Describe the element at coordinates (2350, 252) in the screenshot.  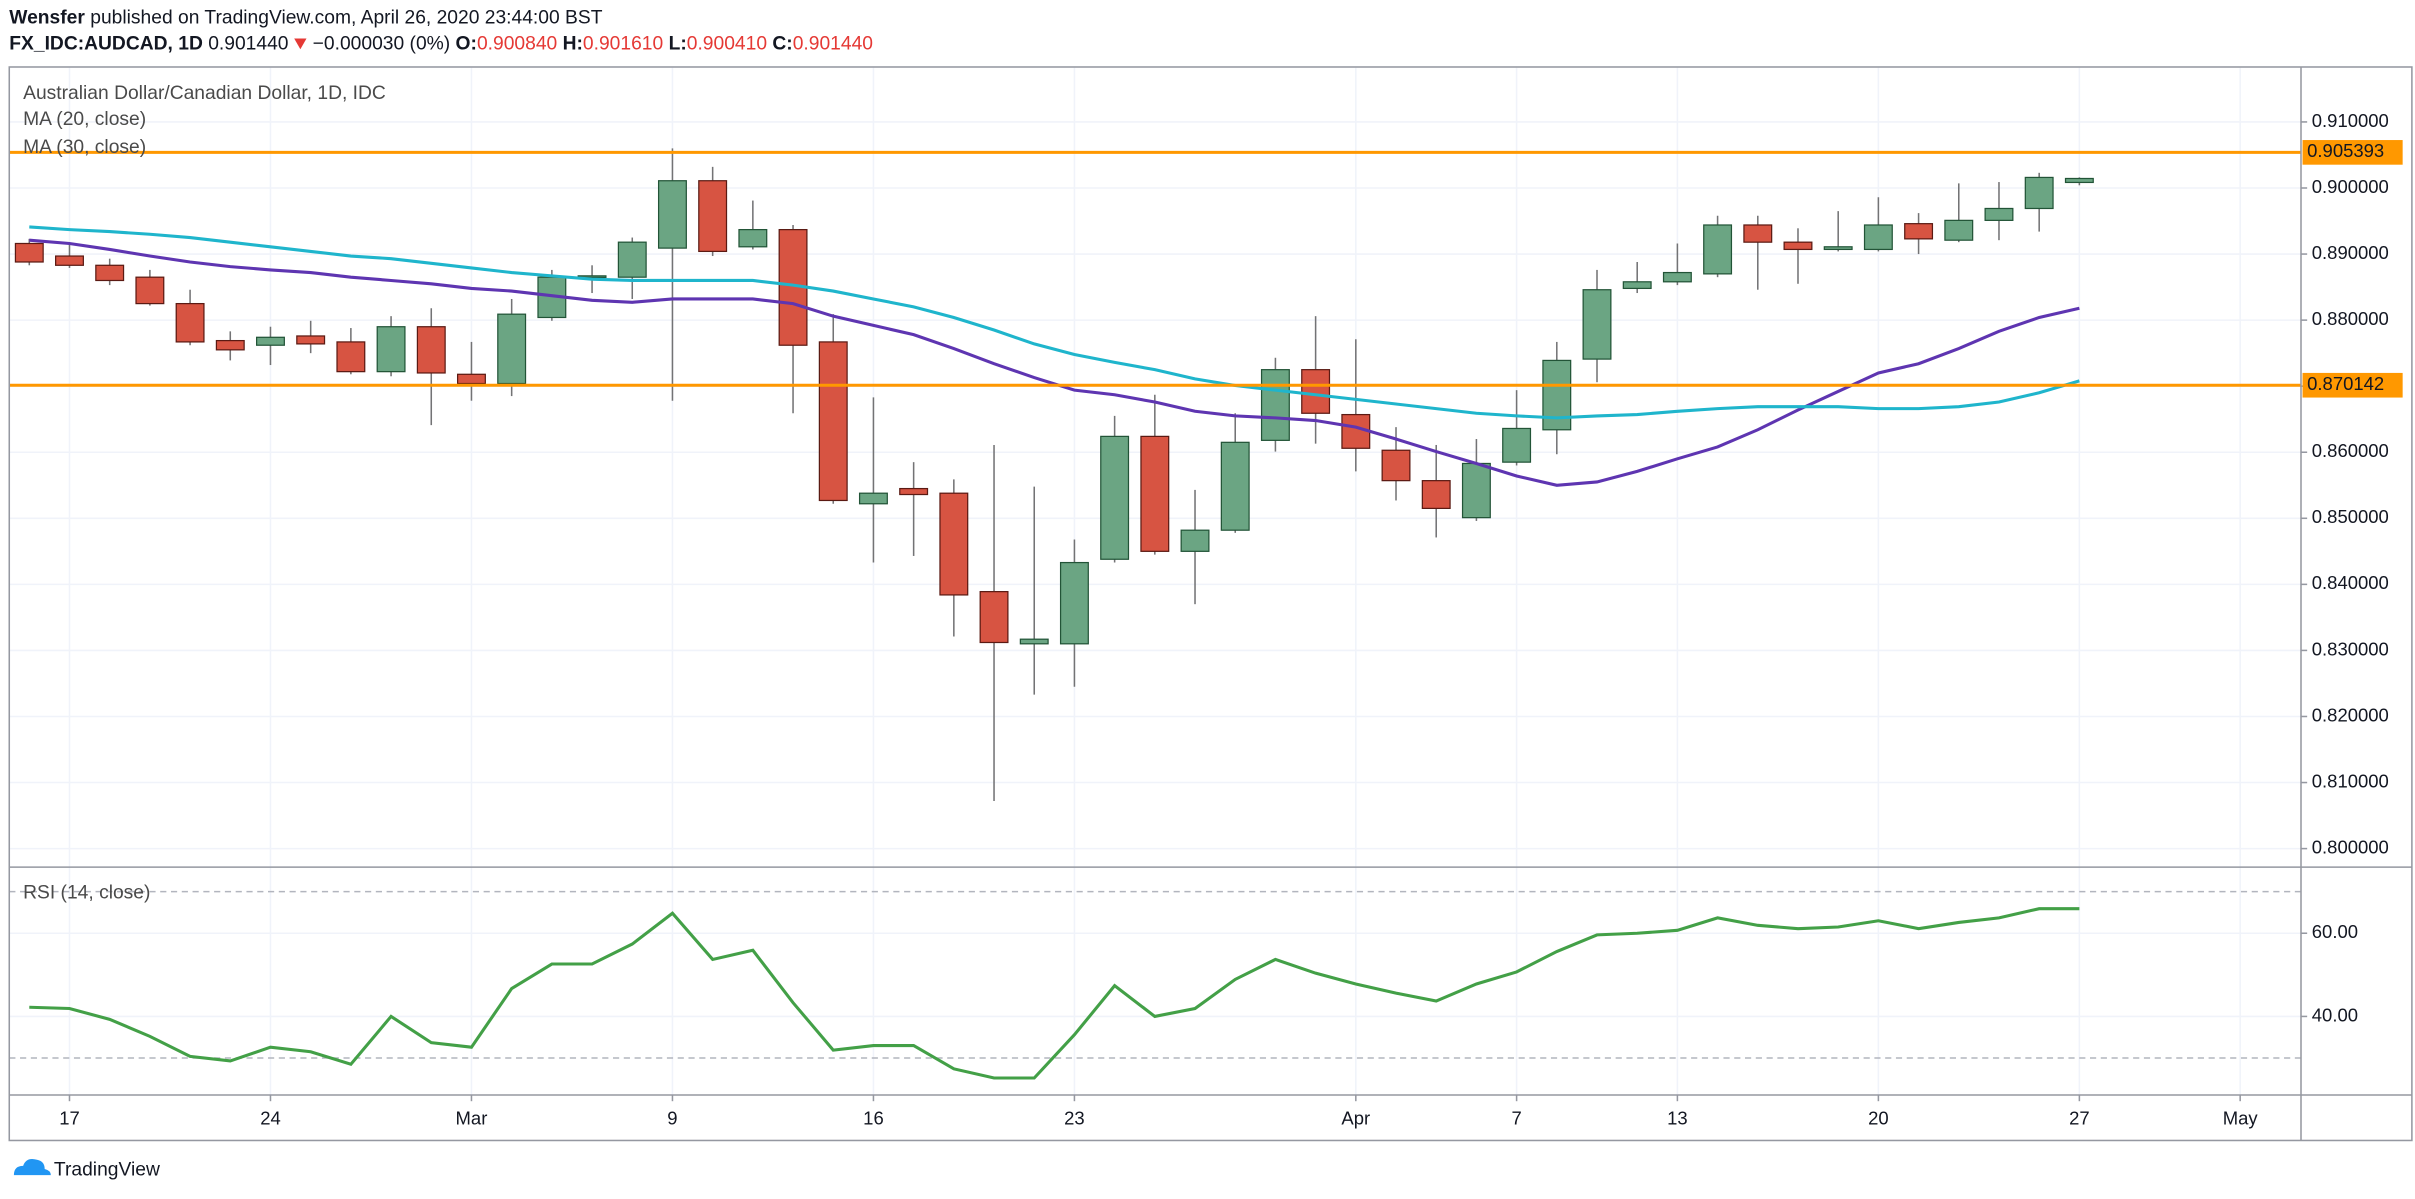
I see `y-tick-label: 0.890000` at that location.